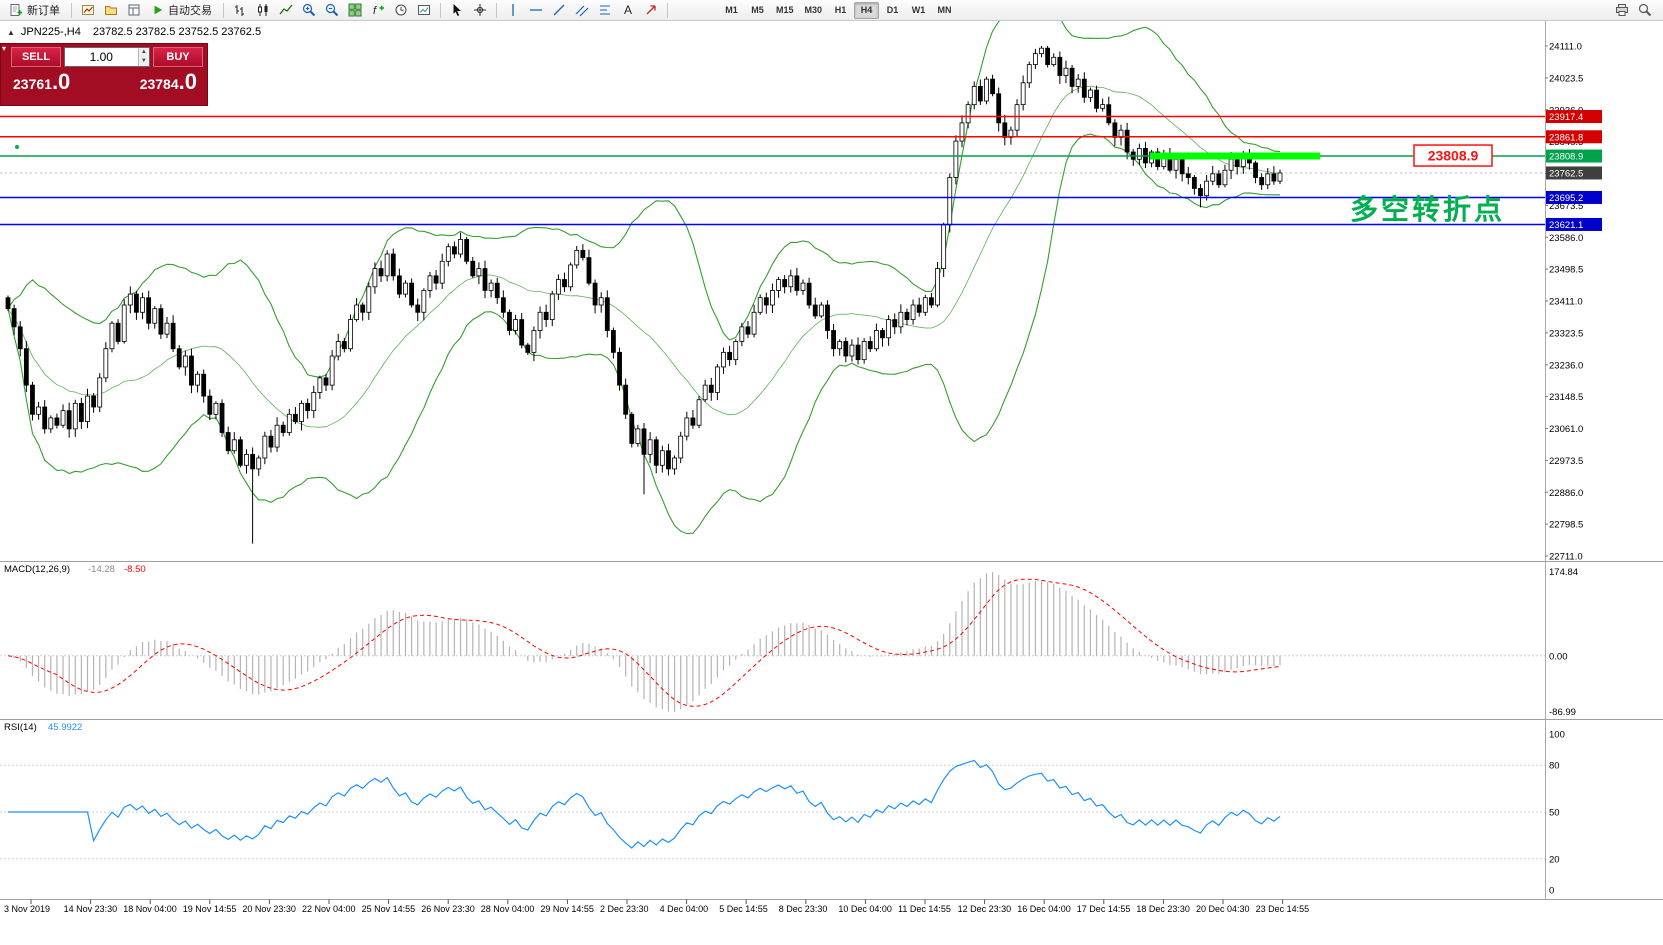 This screenshot has width=1663, height=945. Describe the element at coordinates (34, 10) in the screenshot. I see `new-order-button: 新订单` at that location.